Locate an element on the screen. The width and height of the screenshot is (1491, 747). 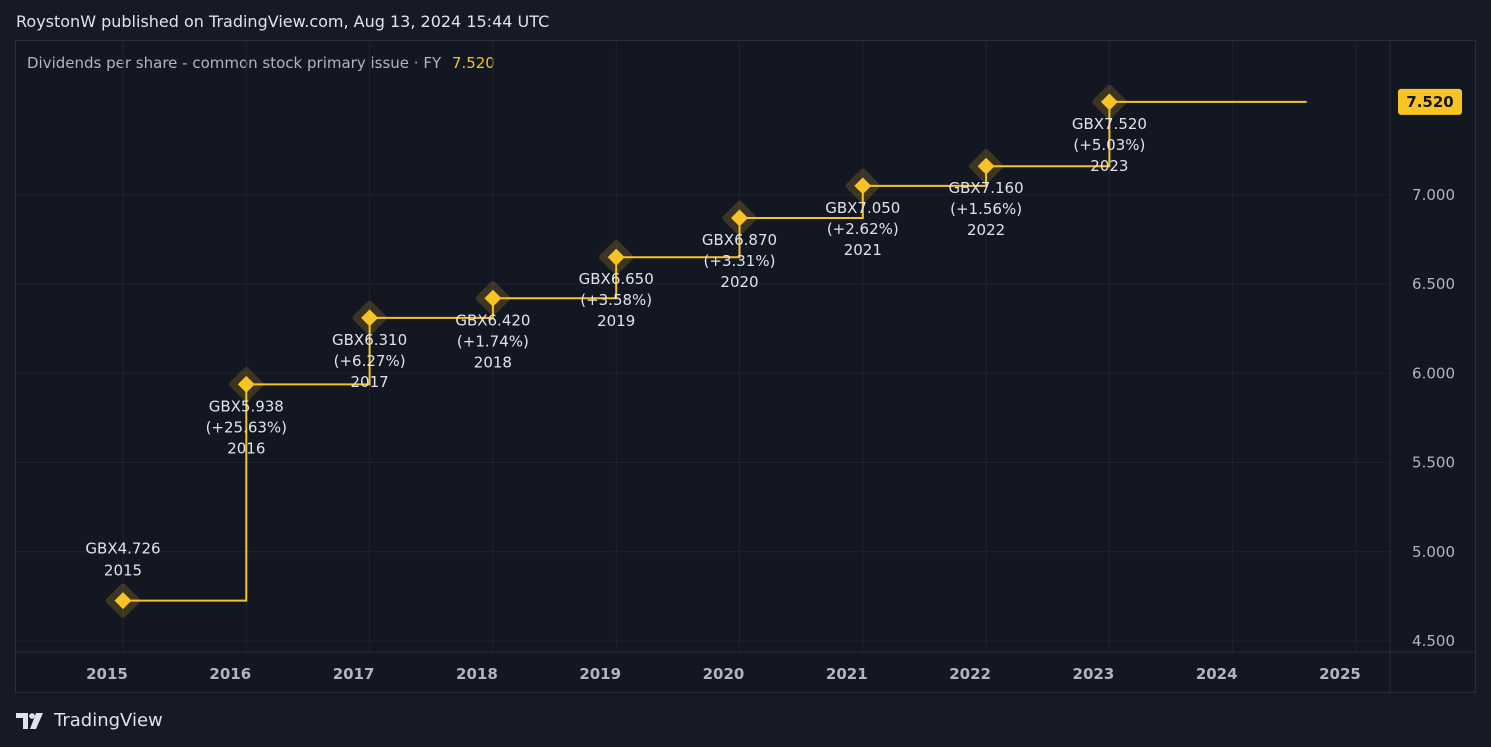
y-tick-label: 5.500 is located at coordinates (1433, 463).